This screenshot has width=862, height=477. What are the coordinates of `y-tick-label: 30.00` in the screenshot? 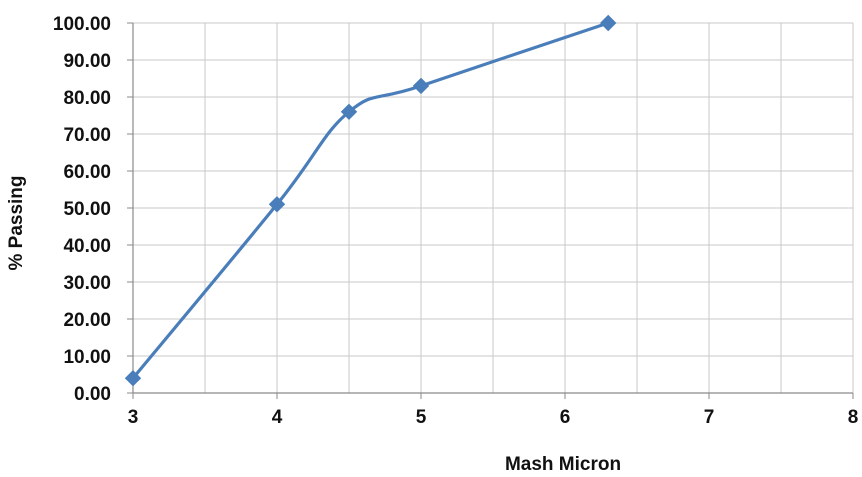 It's located at (87, 283).